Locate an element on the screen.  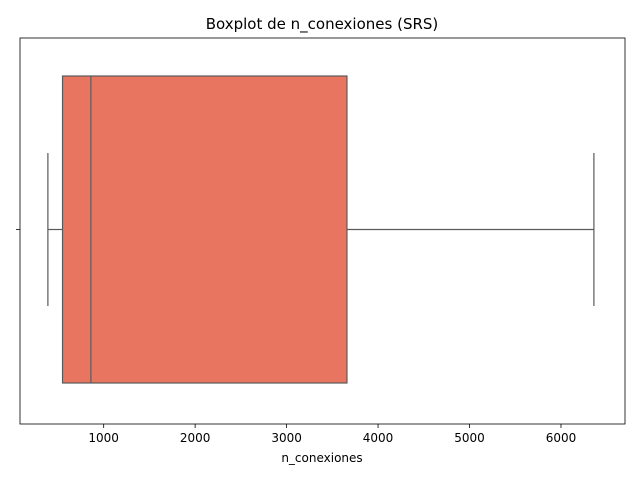
x-tick-label: 1000 is located at coordinates (103, 438).